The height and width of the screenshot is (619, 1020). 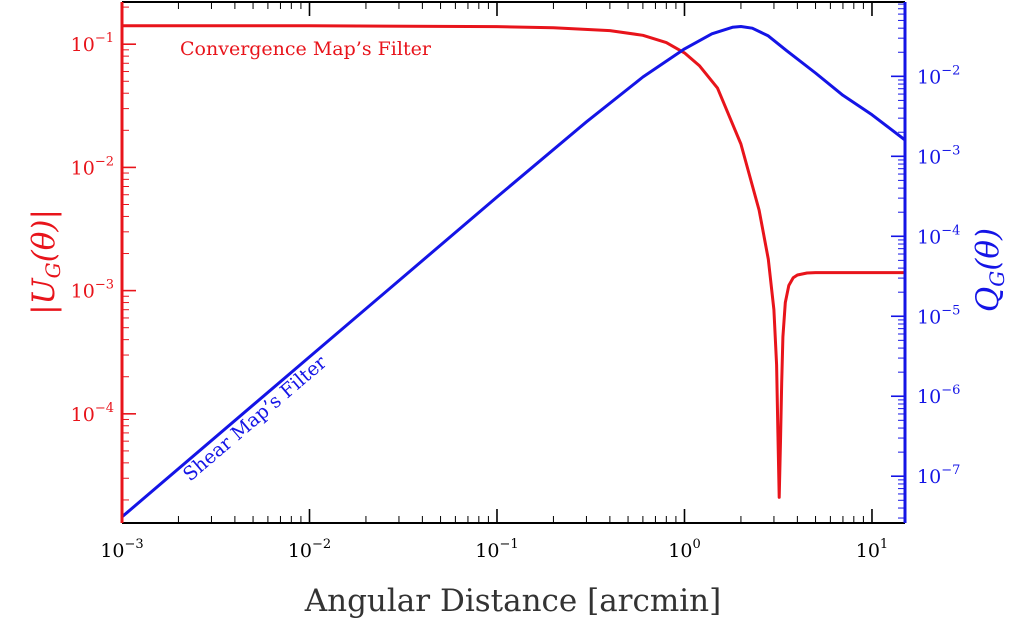 I want to click on y-left-tick-label: 10⁻⁴, so click(x=92, y=413).